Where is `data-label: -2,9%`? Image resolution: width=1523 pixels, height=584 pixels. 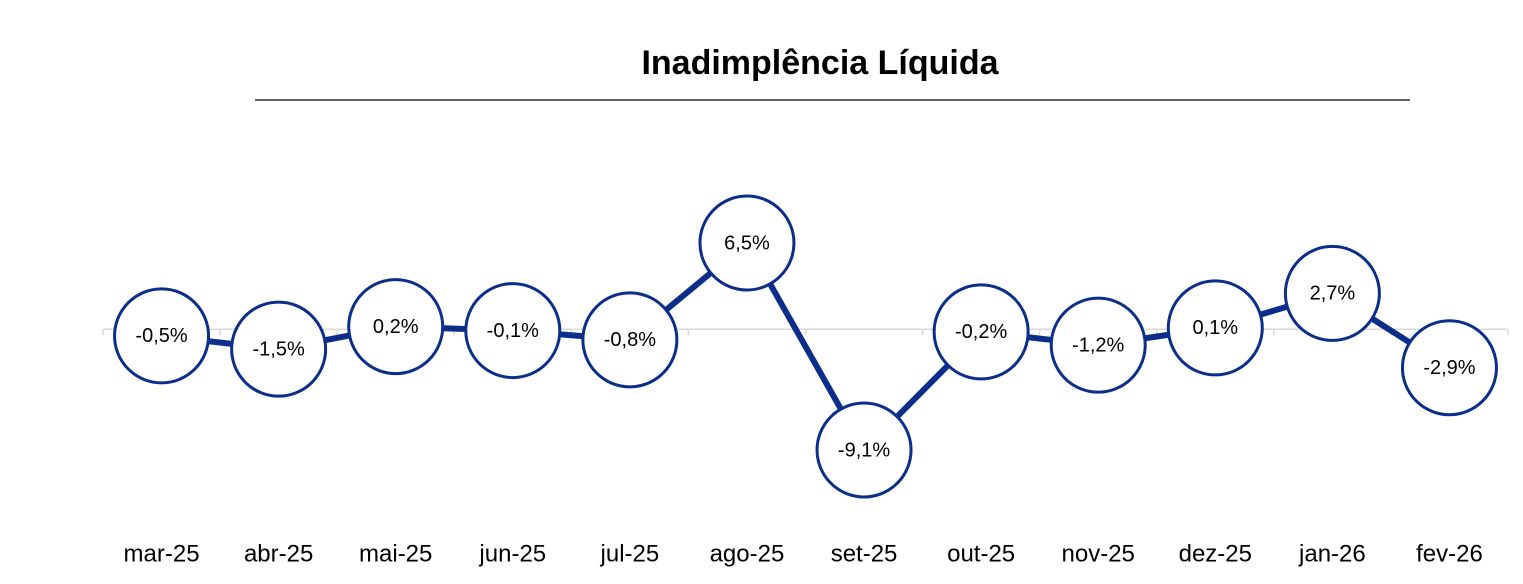 data-label: -2,9% is located at coordinates (1449, 368).